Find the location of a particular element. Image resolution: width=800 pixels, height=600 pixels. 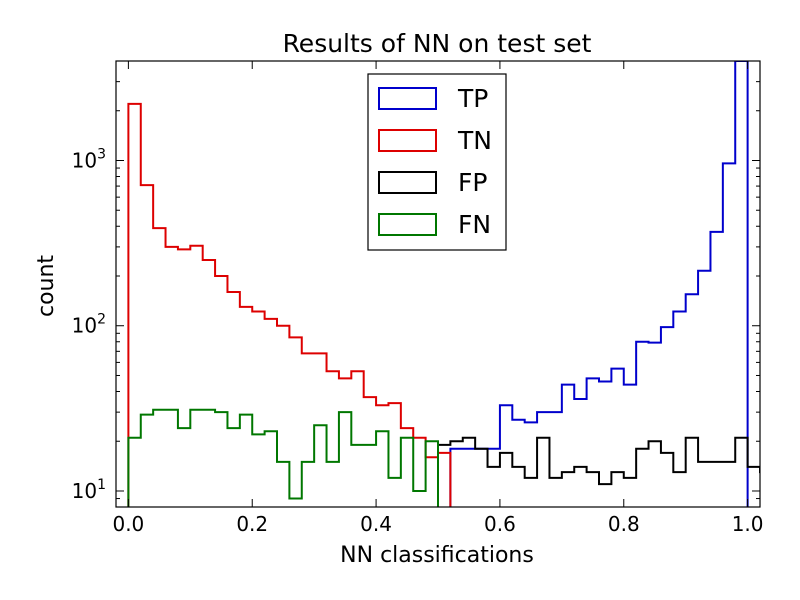

chart-title: Results of NN on test set is located at coordinates (437, 43).